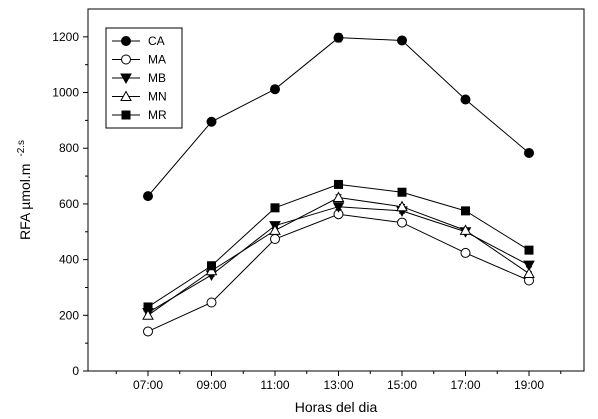 The width and height of the screenshot is (598, 419). I want to click on data-point-MR-11:00, so click(275, 208).